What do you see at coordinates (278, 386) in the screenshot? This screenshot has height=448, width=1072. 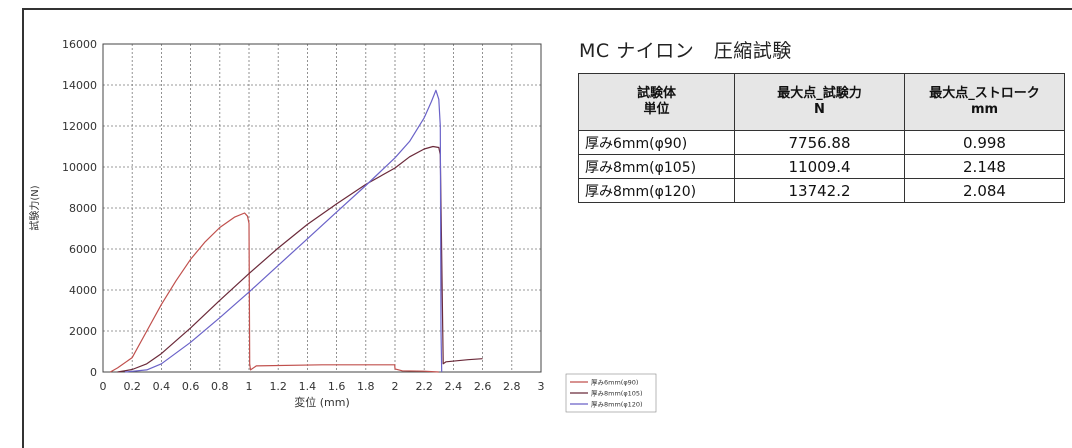 I see `x-tick-label: 1.2` at bounding box center [278, 386].